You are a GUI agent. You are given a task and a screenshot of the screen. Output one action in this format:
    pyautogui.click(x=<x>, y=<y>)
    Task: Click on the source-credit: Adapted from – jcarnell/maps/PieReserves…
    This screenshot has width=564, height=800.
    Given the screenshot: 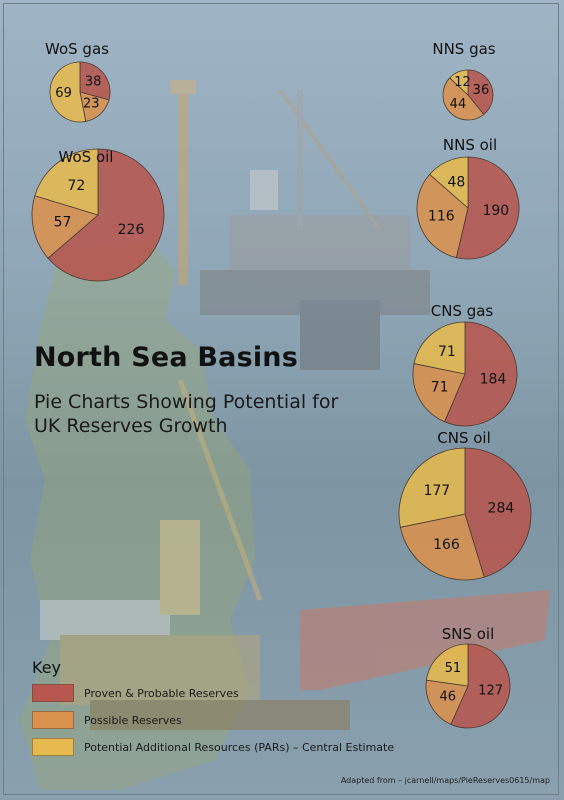 What is the action you would take?
    pyautogui.click(x=445, y=780)
    